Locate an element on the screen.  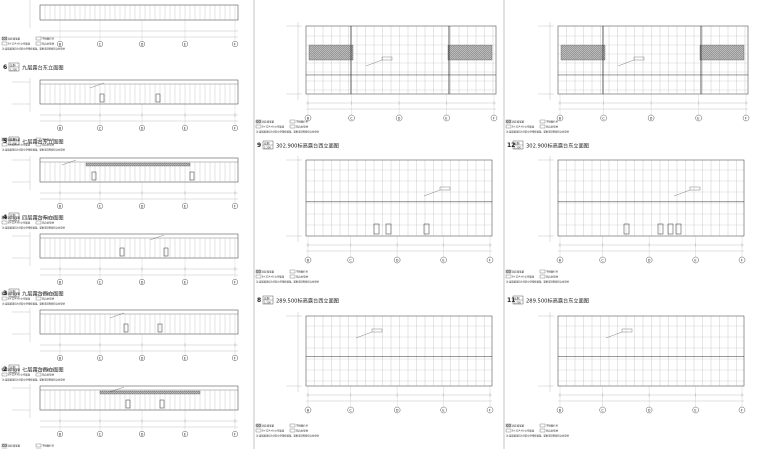
drawing-title: 九层露台西立面图 is located at coordinates (43, 294).